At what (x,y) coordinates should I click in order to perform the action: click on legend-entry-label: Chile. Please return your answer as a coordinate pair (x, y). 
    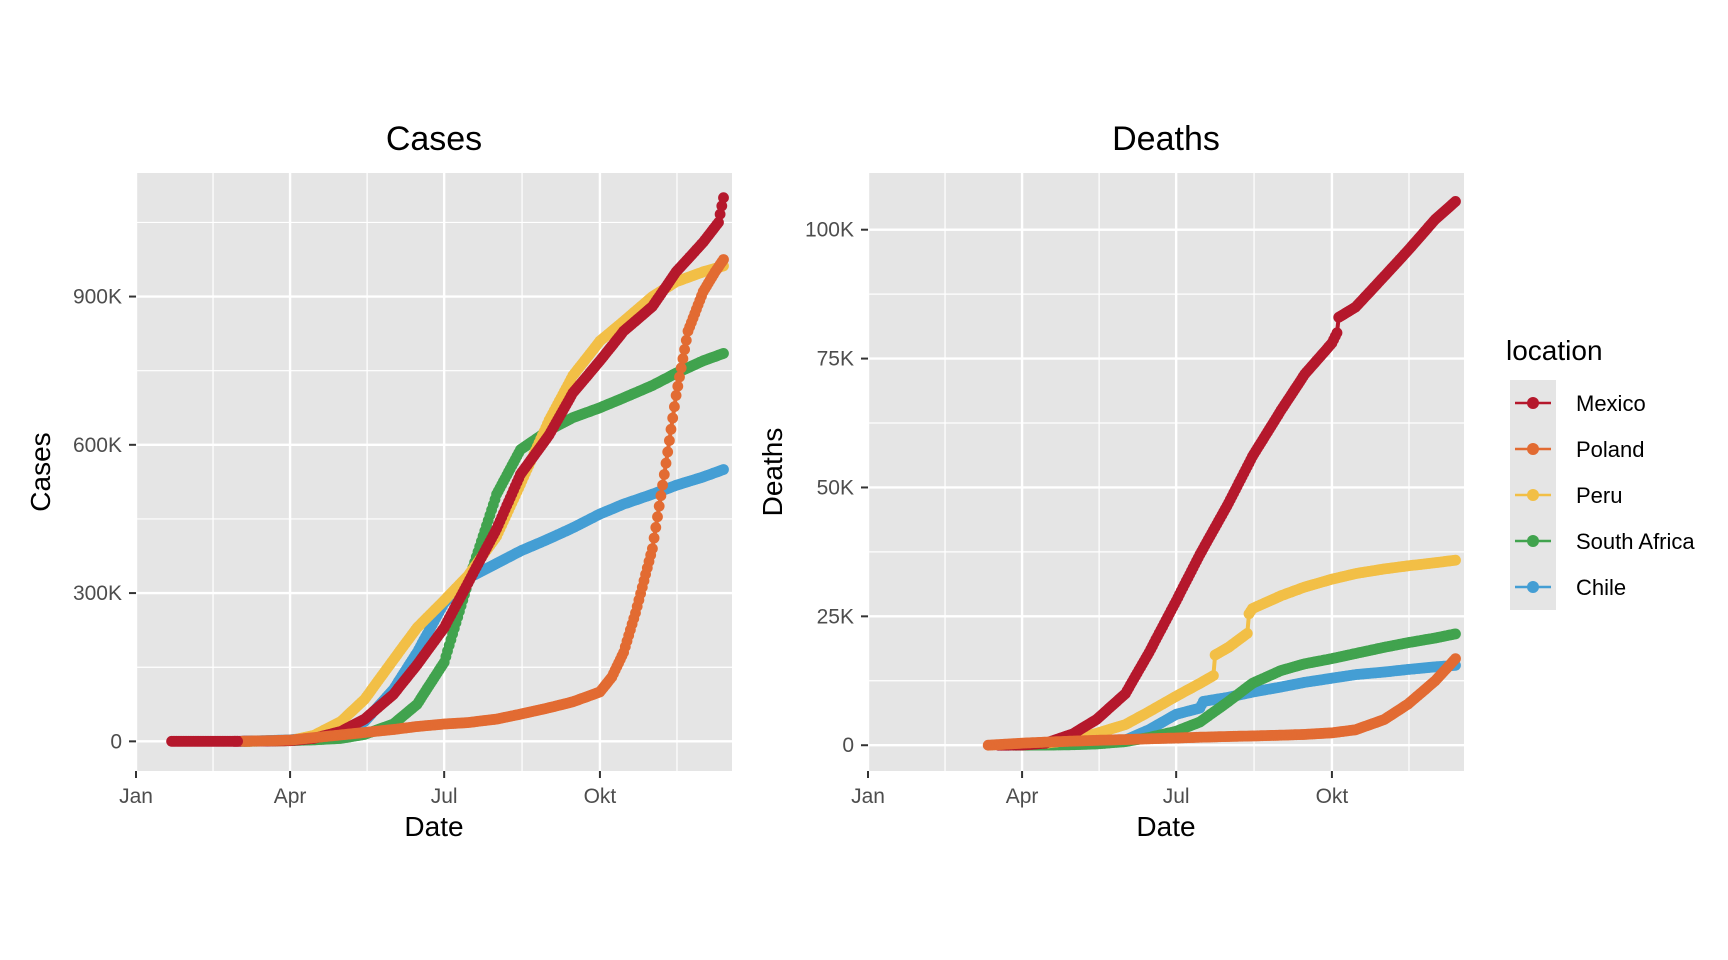
    Looking at the image, I should click on (1601, 587).